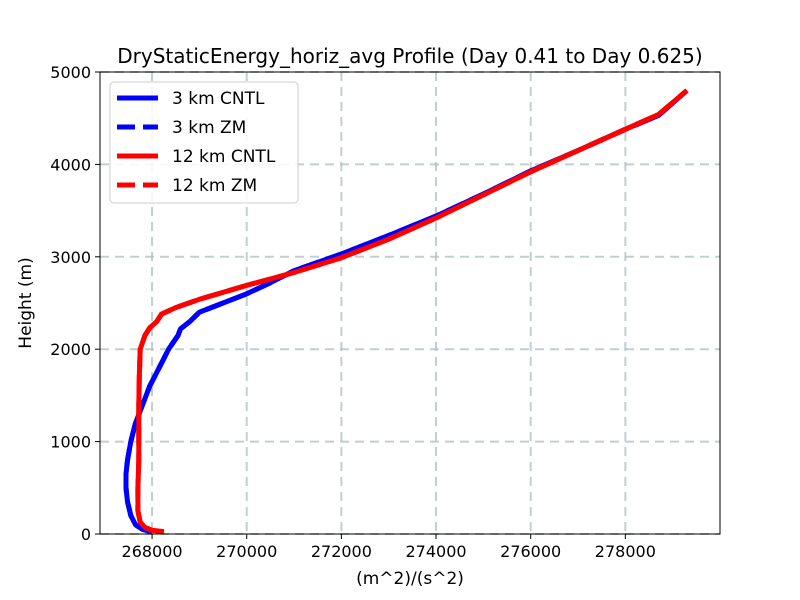 The image size is (800, 600). What do you see at coordinates (435, 551) in the screenshot?
I see `x-tick-label: 274000` at bounding box center [435, 551].